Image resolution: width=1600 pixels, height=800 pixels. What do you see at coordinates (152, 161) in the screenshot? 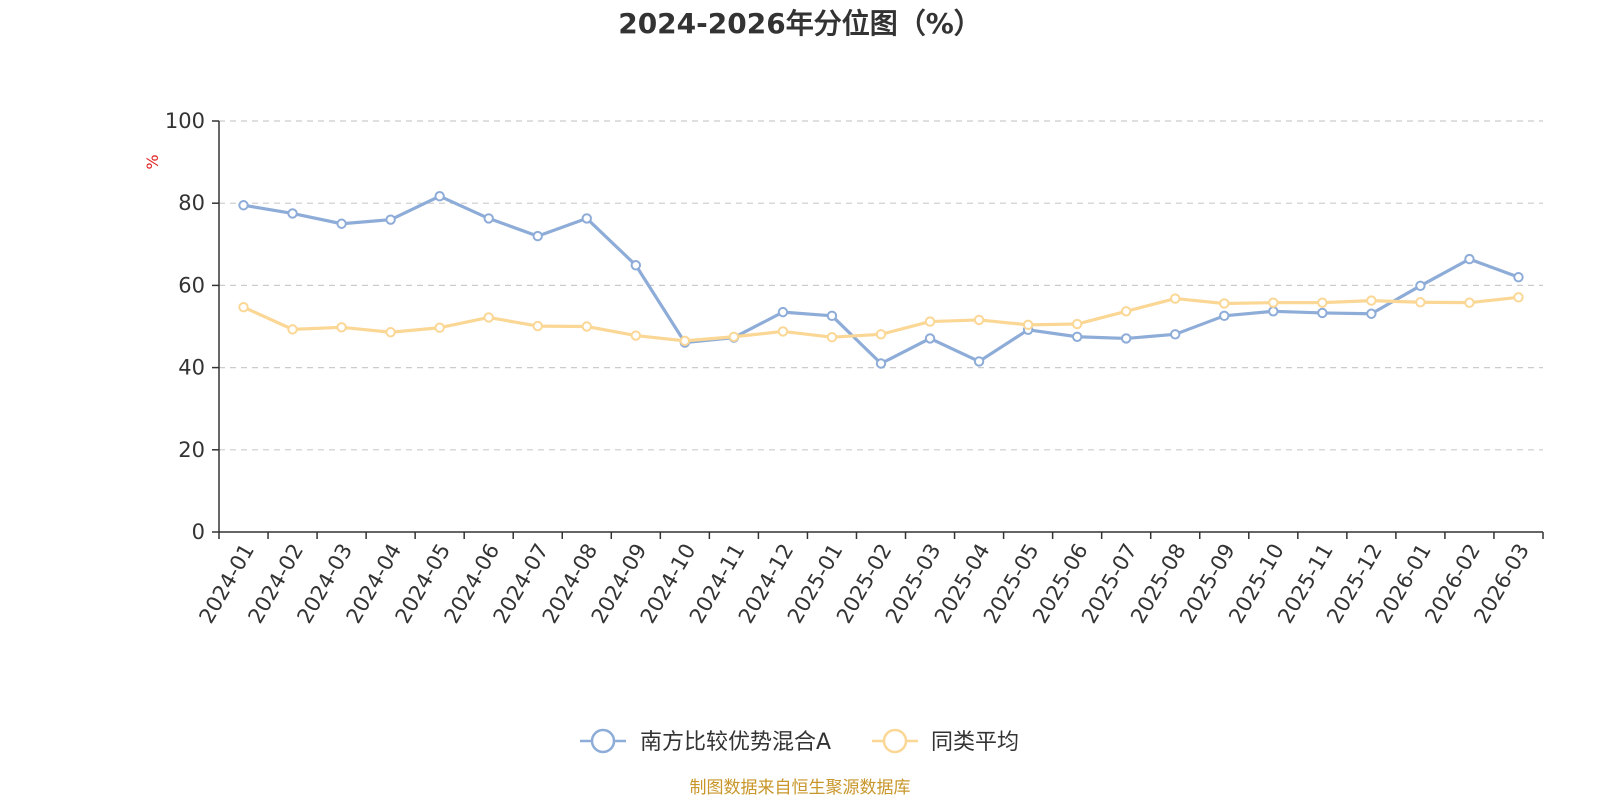
I see `y-axis-unit-label: %` at bounding box center [152, 161].